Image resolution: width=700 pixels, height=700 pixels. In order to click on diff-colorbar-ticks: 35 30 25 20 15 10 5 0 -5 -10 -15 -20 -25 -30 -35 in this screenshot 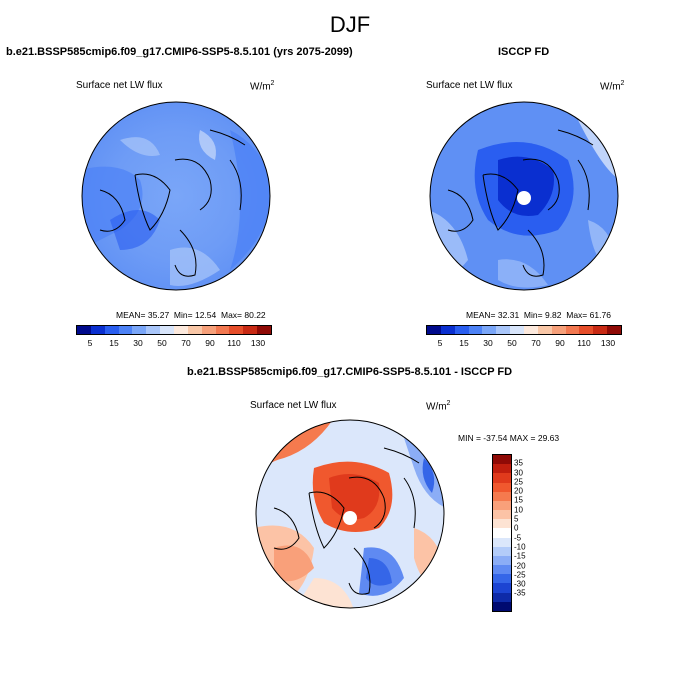, I will do `click(529, 533)`.